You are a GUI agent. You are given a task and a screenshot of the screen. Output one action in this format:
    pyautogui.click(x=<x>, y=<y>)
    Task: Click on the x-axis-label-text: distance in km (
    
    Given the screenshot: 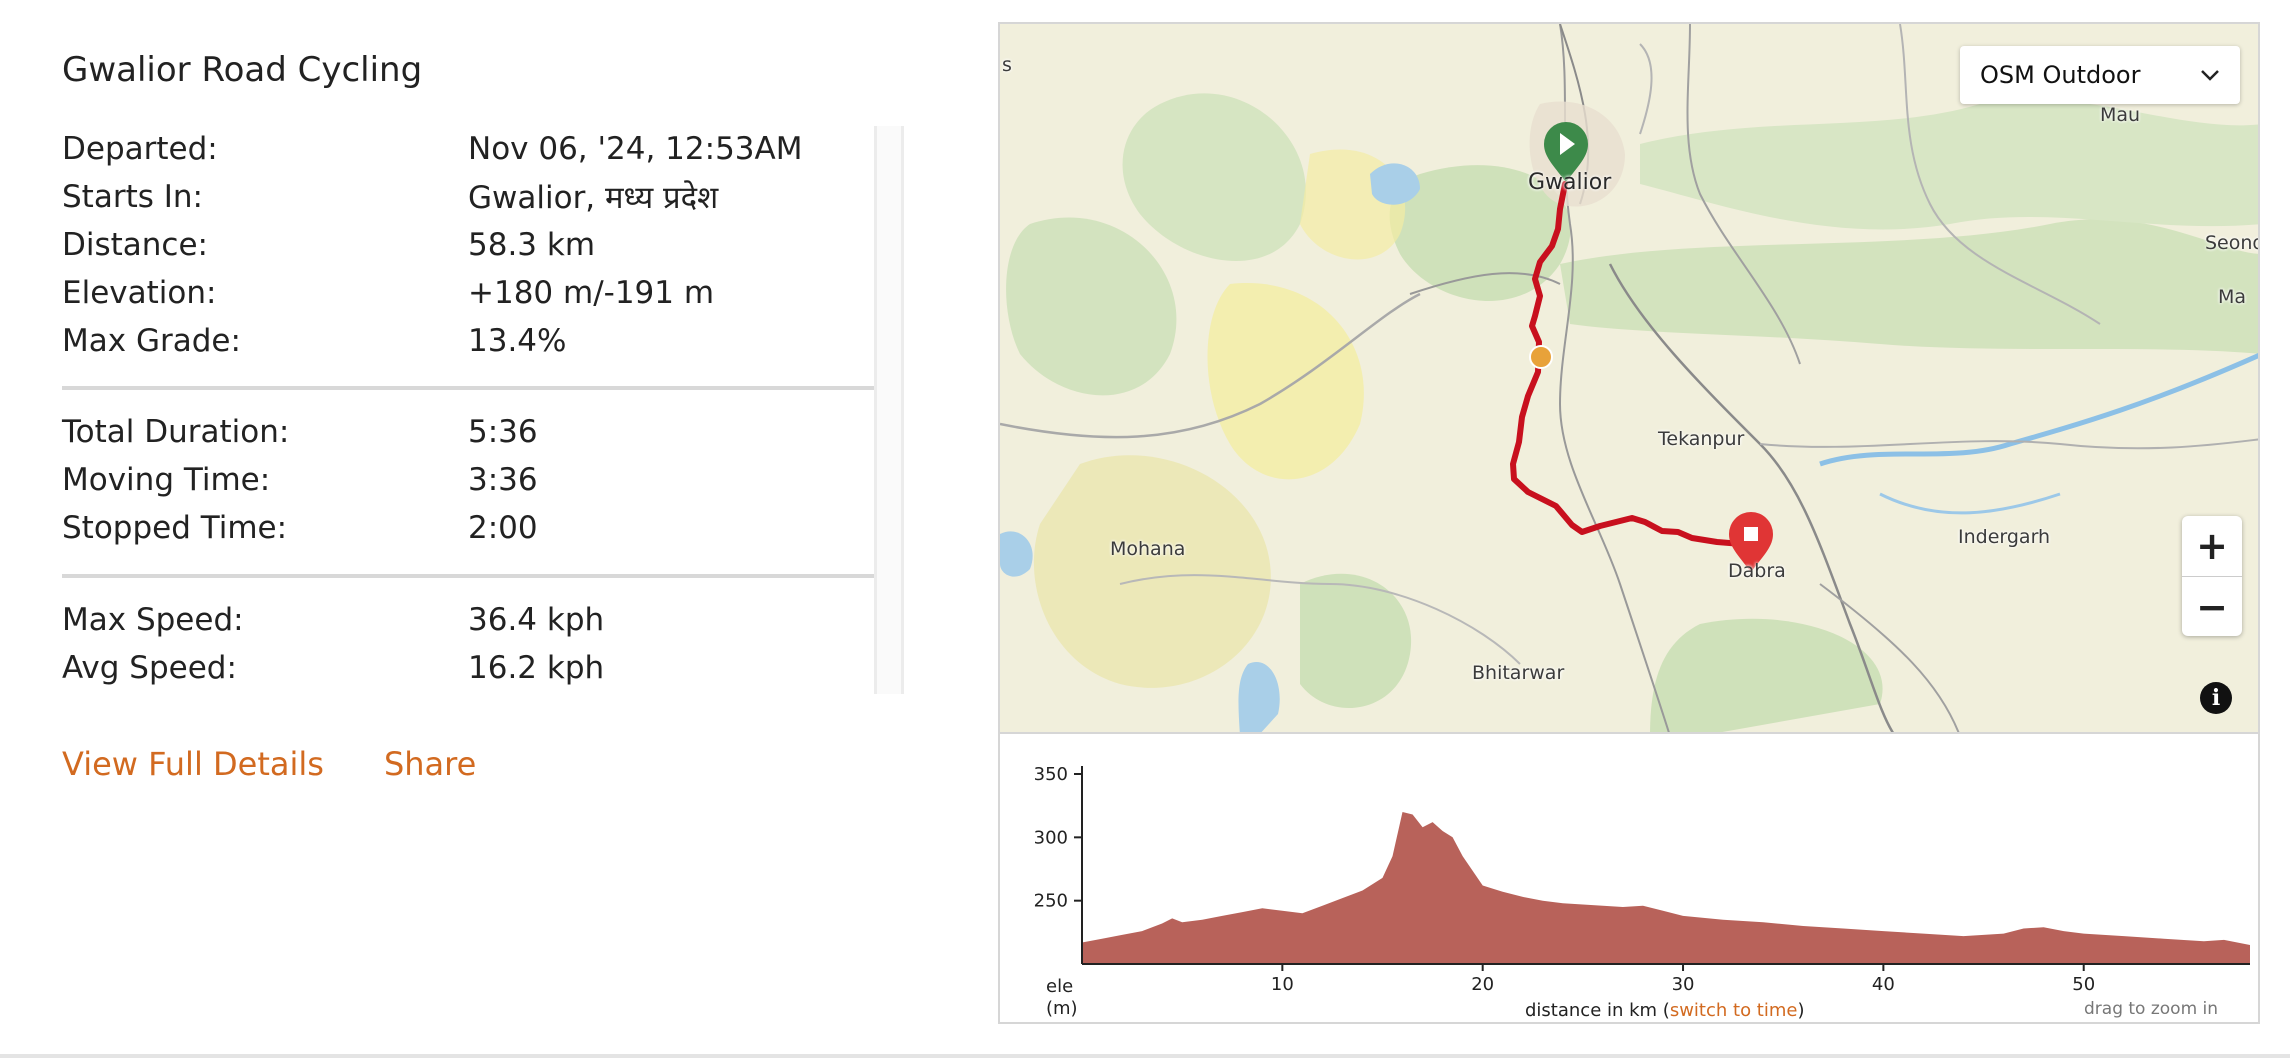 What is the action you would take?
    pyautogui.click(x=1597, y=1010)
    